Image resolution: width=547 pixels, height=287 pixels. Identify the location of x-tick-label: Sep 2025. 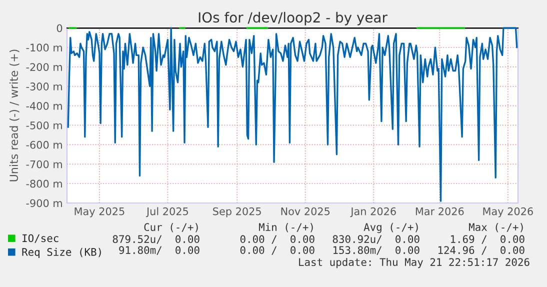
(237, 212).